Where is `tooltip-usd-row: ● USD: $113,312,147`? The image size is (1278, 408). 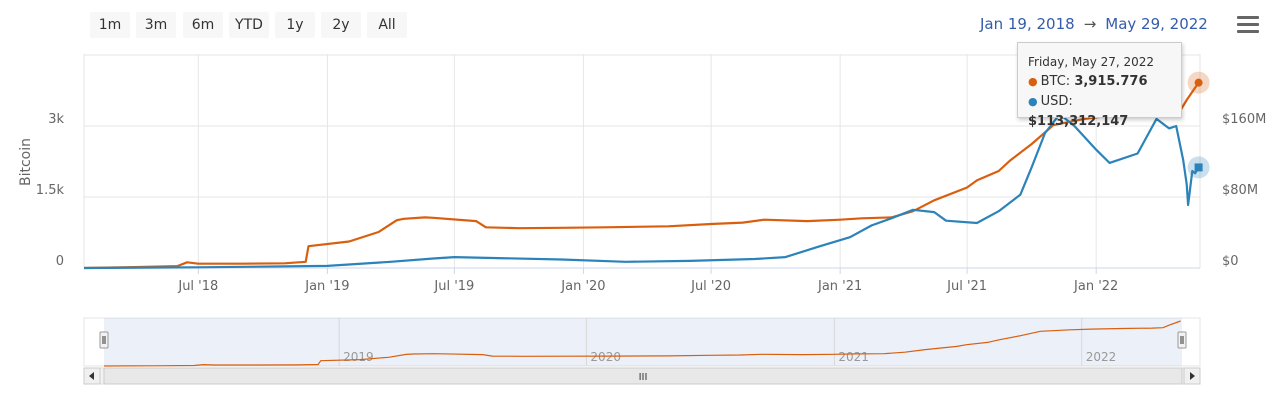
tooltip-usd-row: ● USD: $113,312,147 is located at coordinates (1099, 112).